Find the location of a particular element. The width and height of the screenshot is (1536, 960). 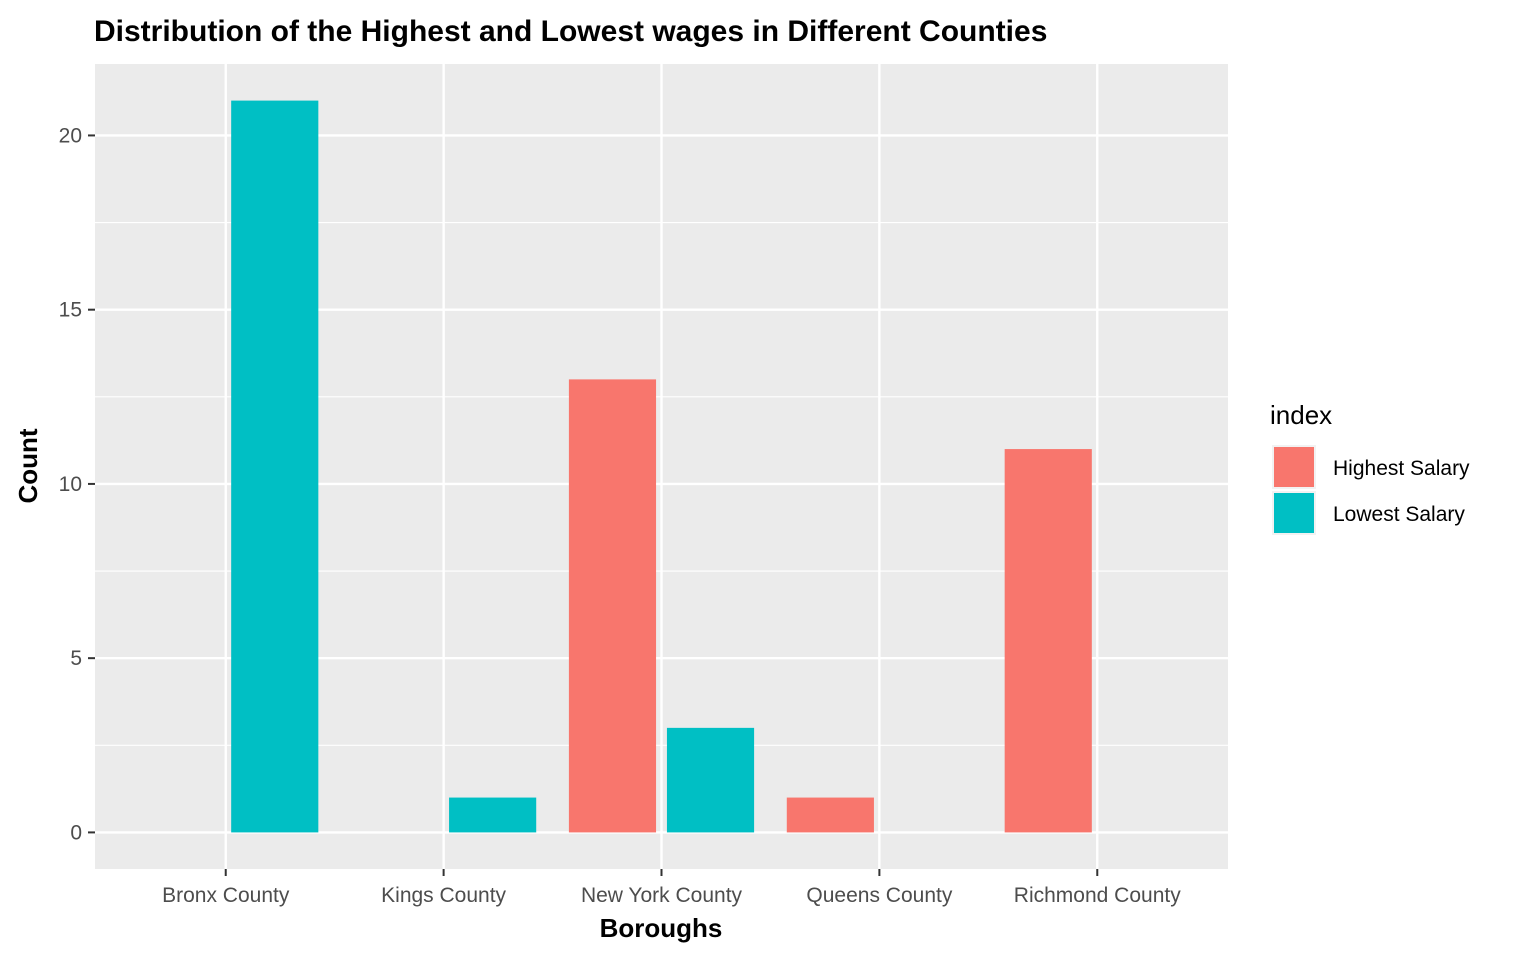

x-tick-label: Queens County is located at coordinates (879, 895).